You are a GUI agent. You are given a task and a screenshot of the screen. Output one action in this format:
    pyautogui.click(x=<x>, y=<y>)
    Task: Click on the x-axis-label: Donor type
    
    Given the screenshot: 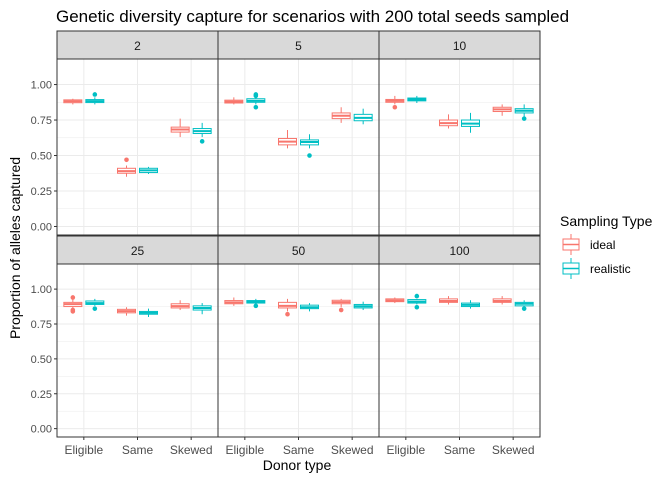 What is the action you would take?
    pyautogui.click(x=297, y=465)
    